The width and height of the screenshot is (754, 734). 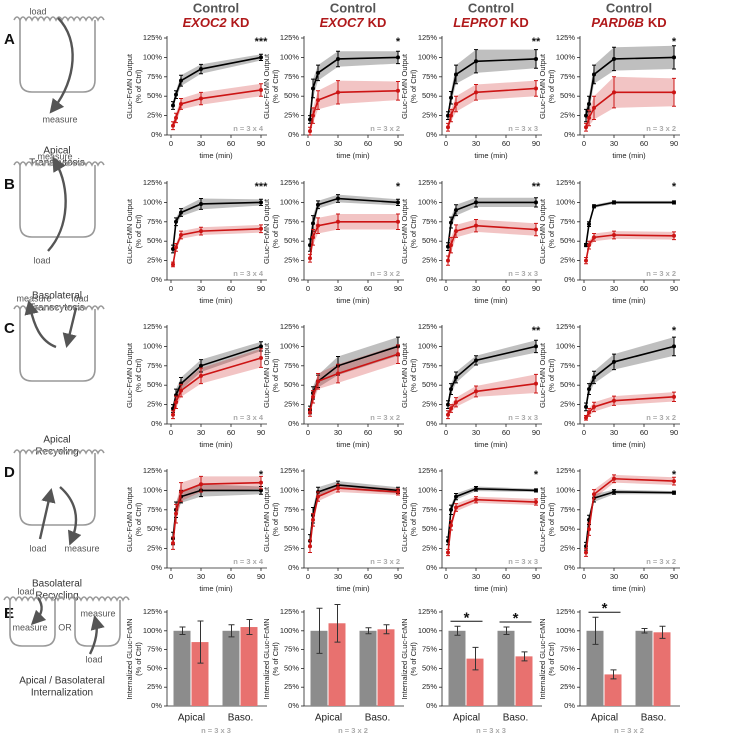 What do you see at coordinates (32, 623) in the screenshot?
I see `cell-outline` at bounding box center [32, 623].